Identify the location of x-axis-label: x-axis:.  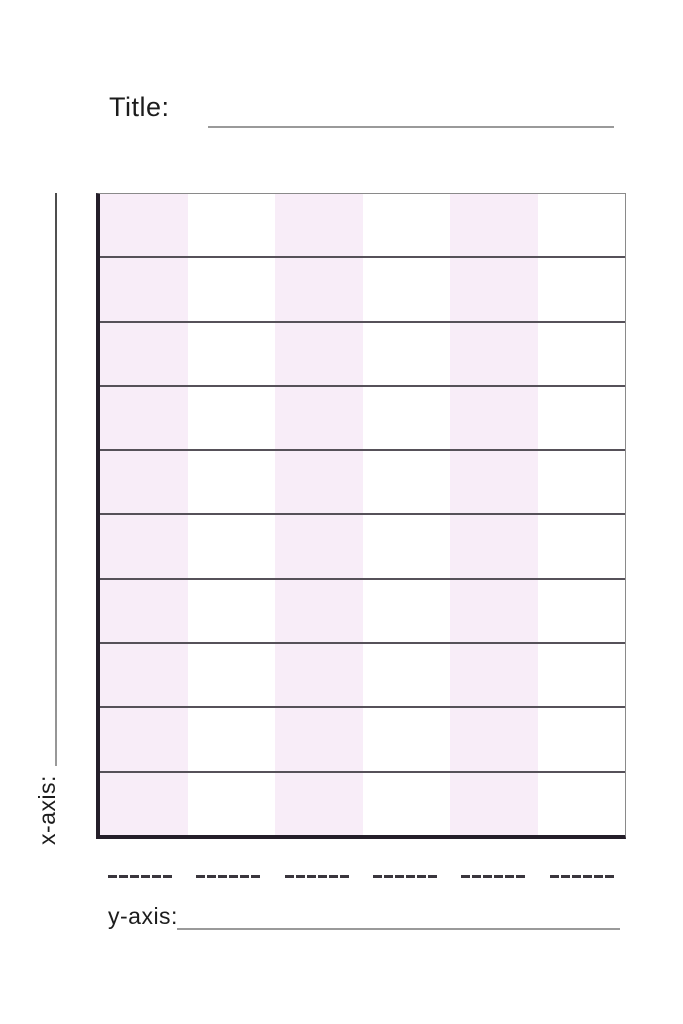
(47, 810).